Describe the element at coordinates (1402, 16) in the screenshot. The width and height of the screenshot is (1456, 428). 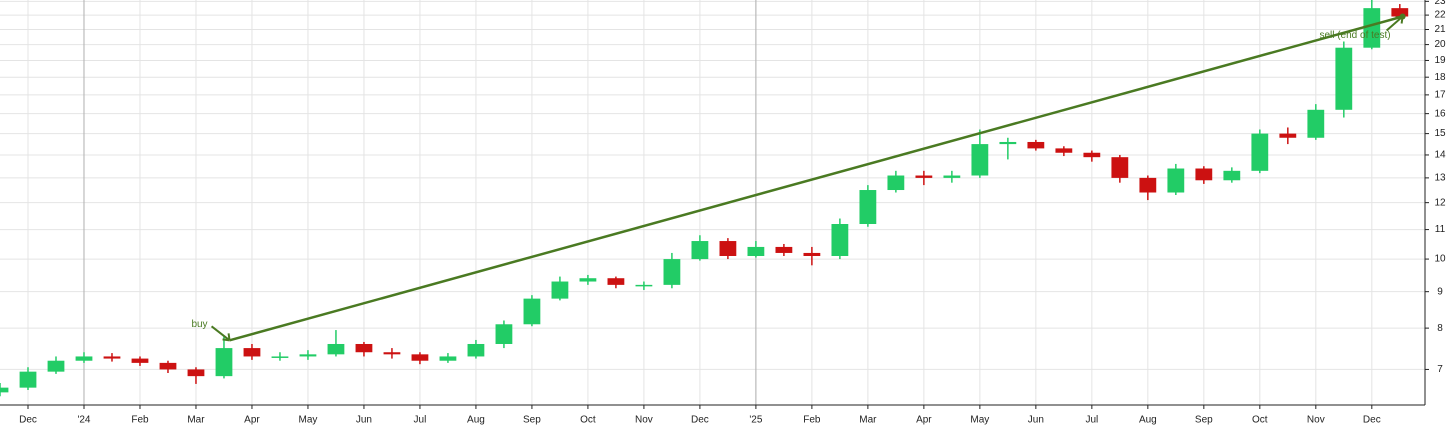
I see `sell-point` at that location.